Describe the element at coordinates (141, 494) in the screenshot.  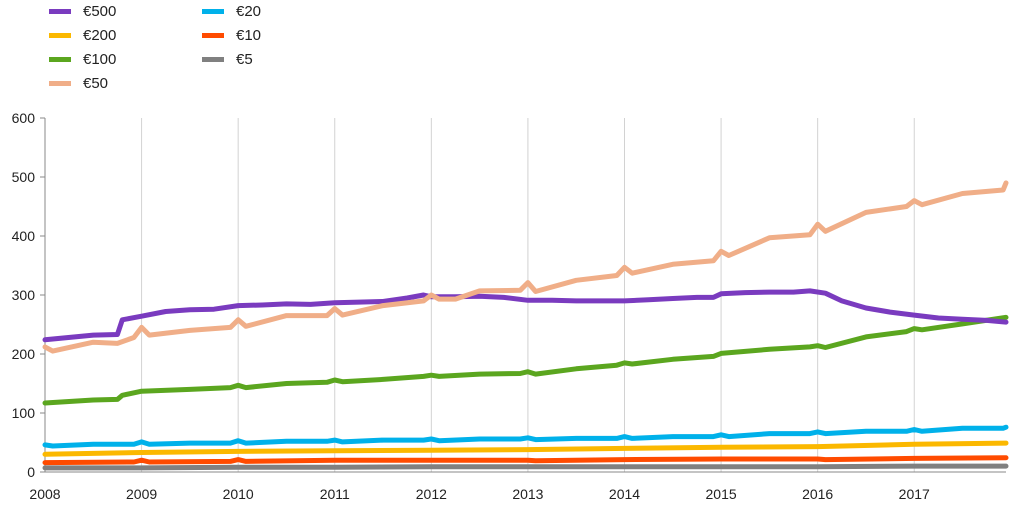
I see `x-tick-label-2009: 2009` at that location.